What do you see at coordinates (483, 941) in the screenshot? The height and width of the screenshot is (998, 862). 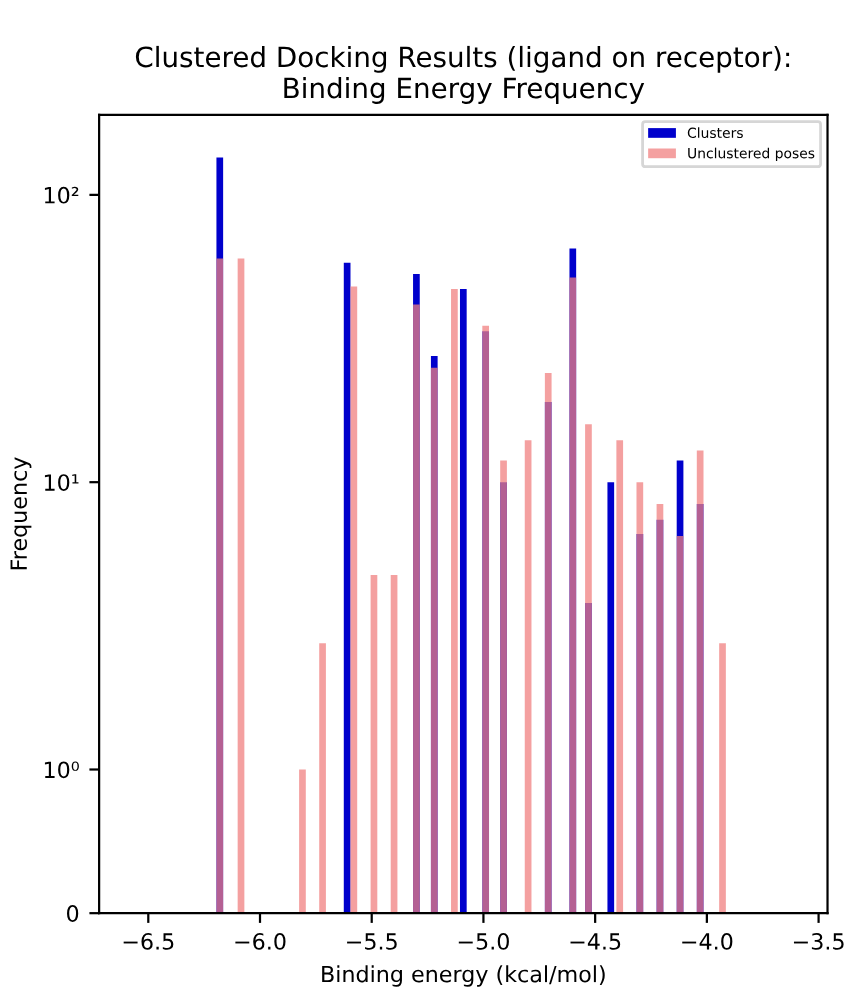 I see `x-tick-label: −5.0` at bounding box center [483, 941].